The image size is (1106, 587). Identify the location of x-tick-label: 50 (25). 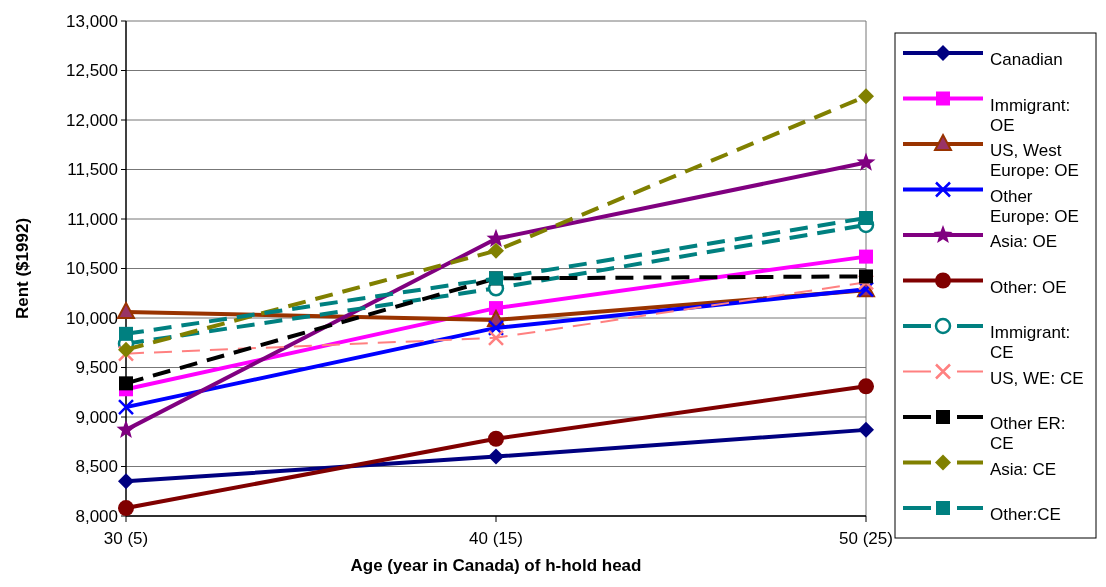
(866, 538).